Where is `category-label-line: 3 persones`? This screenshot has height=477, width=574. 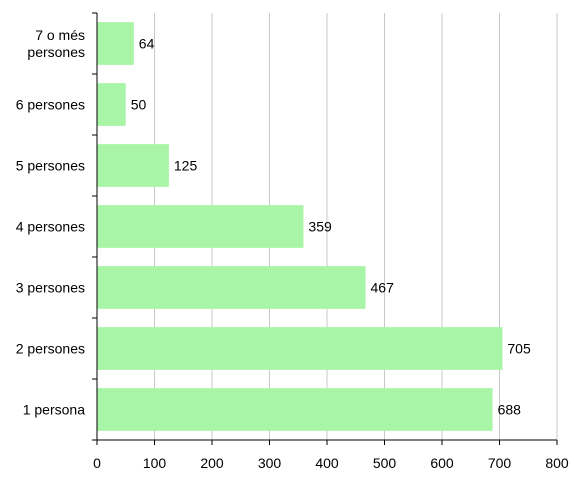 category-label-line: 3 persones is located at coordinates (50, 288).